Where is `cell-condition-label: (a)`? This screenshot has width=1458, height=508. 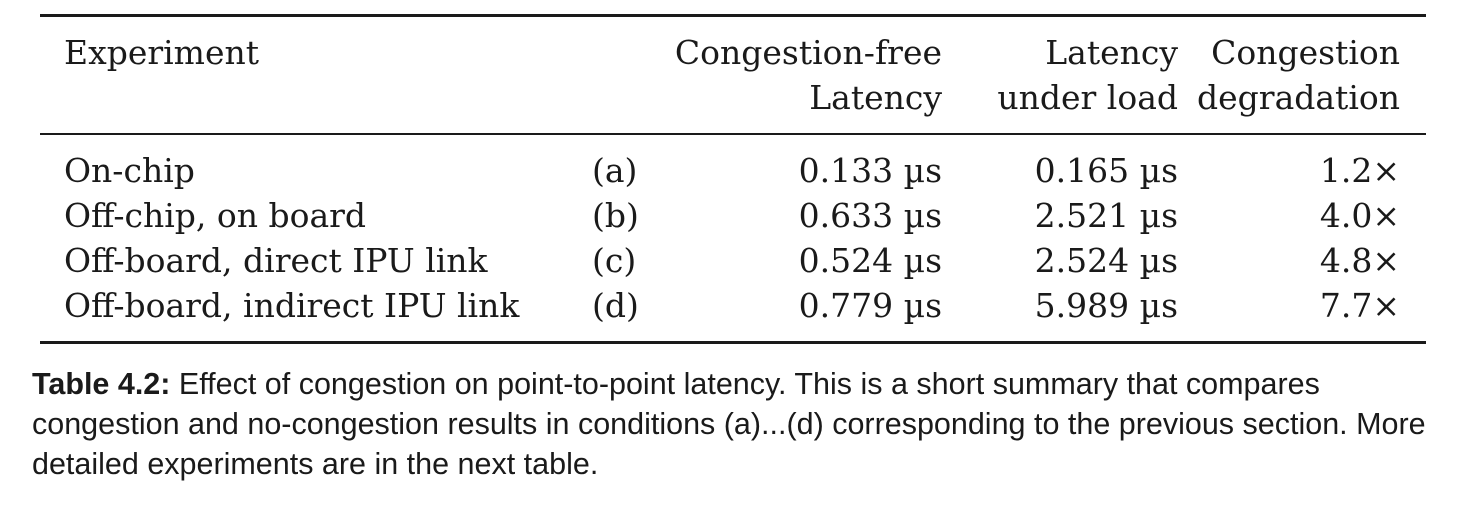
cell-condition-label: (a) is located at coordinates (615, 170).